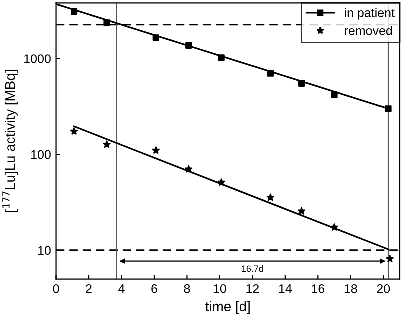  Describe the element at coordinates (121, 289) in the screenshot. I see `x-tick-label: 4` at that location.